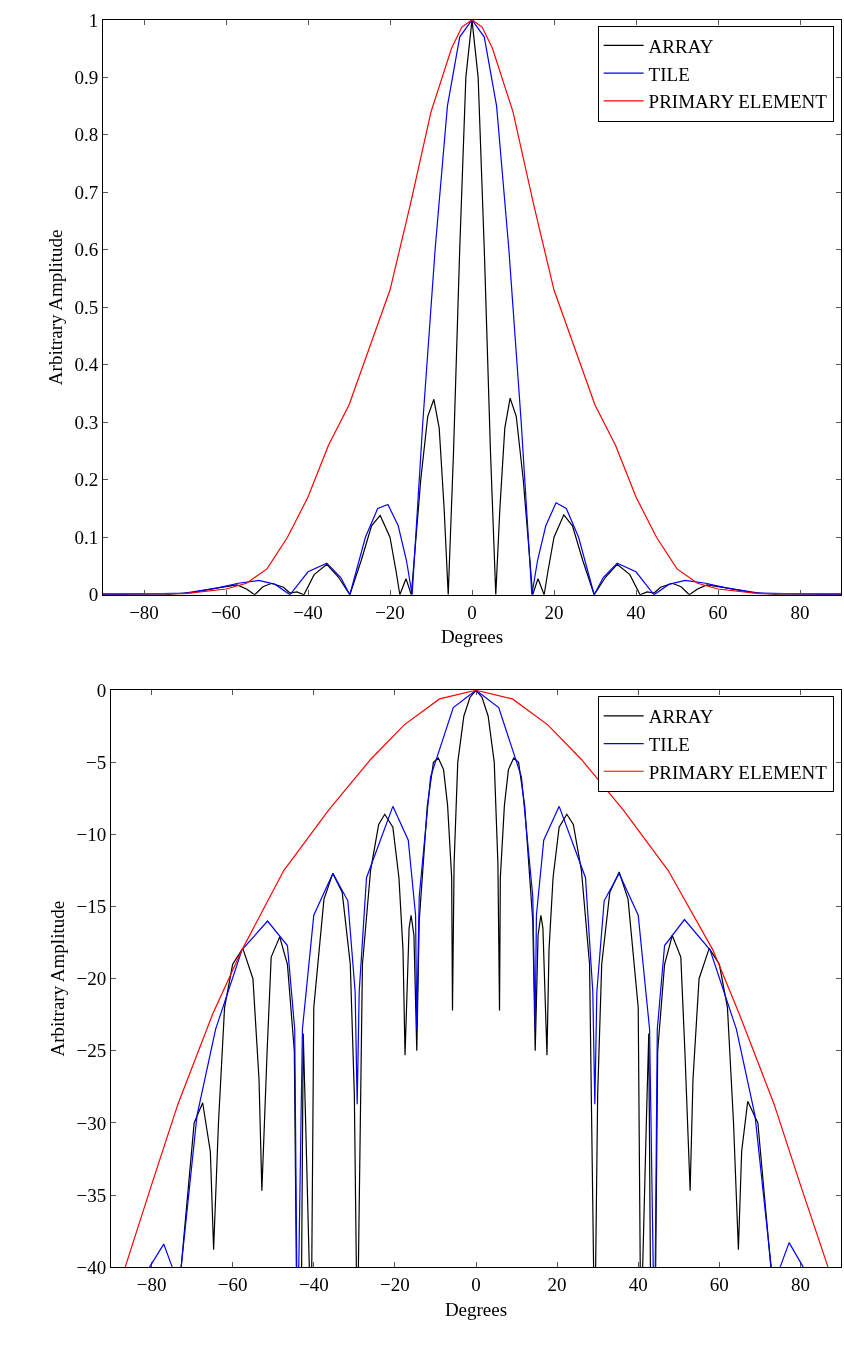  Describe the element at coordinates (91, 979) in the screenshot. I see `y-tick-label: −20` at that location.